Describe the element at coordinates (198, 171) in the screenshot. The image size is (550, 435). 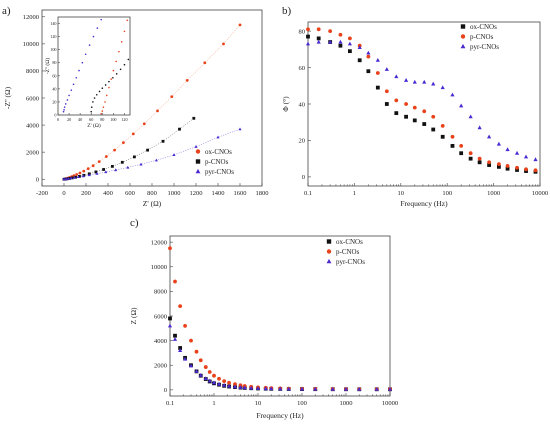
I see `panel-a-legend-marker-pyr-cnos` at that location.